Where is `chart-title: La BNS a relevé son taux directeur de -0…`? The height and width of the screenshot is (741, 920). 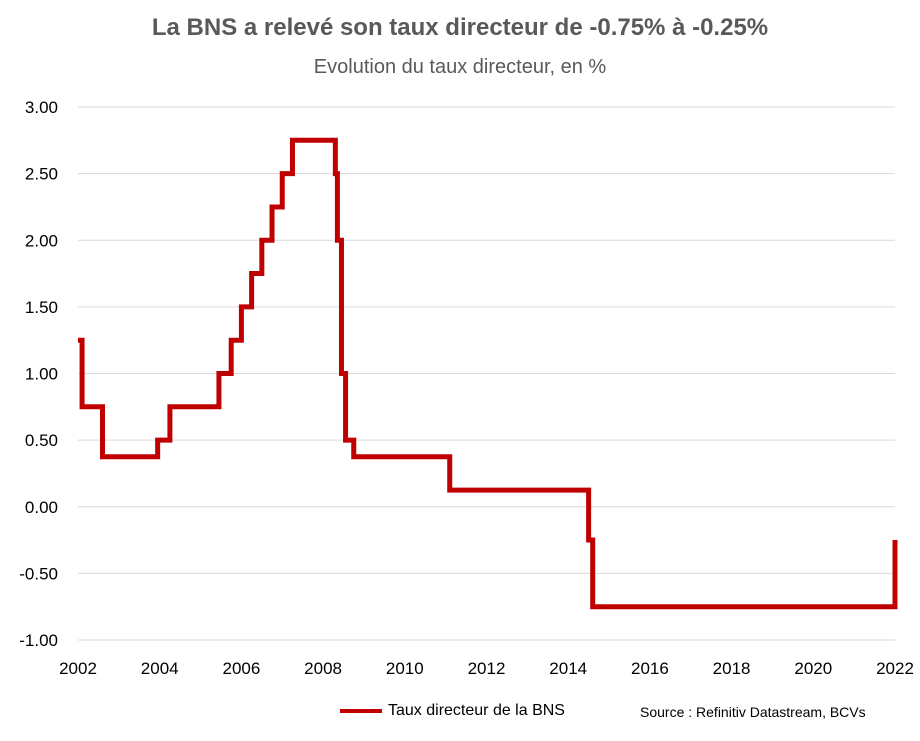 chart-title: La BNS a relevé son taux directeur de -0… is located at coordinates (460, 27).